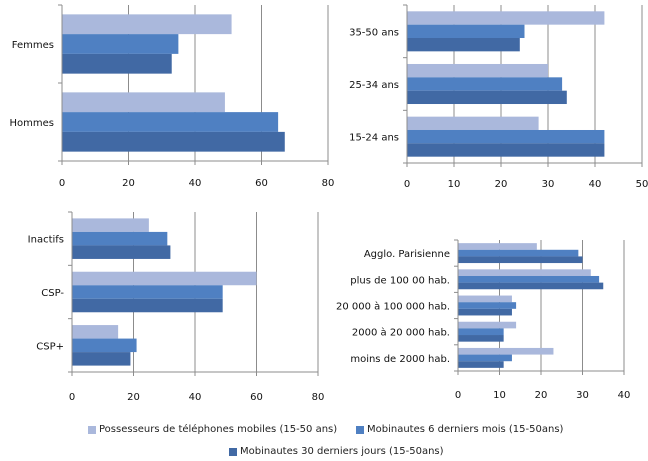 Image resolution: width=648 pixels, height=461 pixels. I want to click on legend-item-series2: Mobinautes 6 derniers mois (15-50ans), so click(459, 429).